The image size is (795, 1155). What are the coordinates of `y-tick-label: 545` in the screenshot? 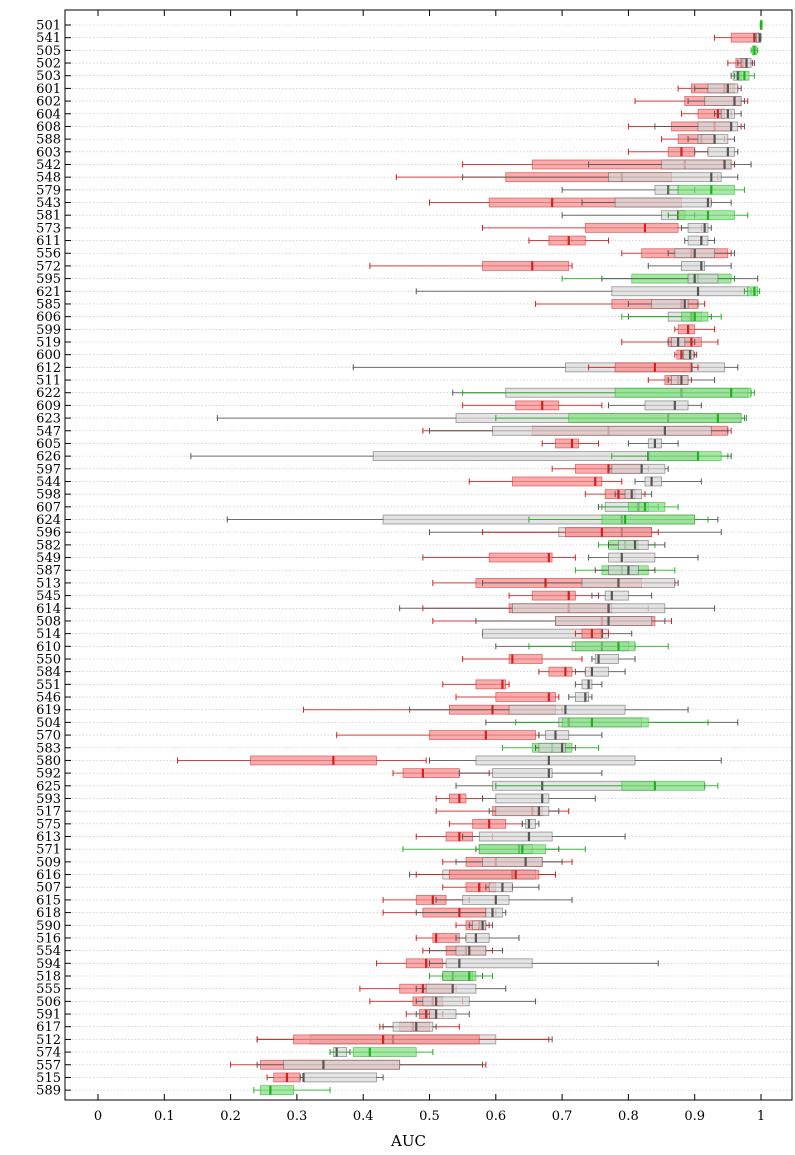 It's located at (48, 596).